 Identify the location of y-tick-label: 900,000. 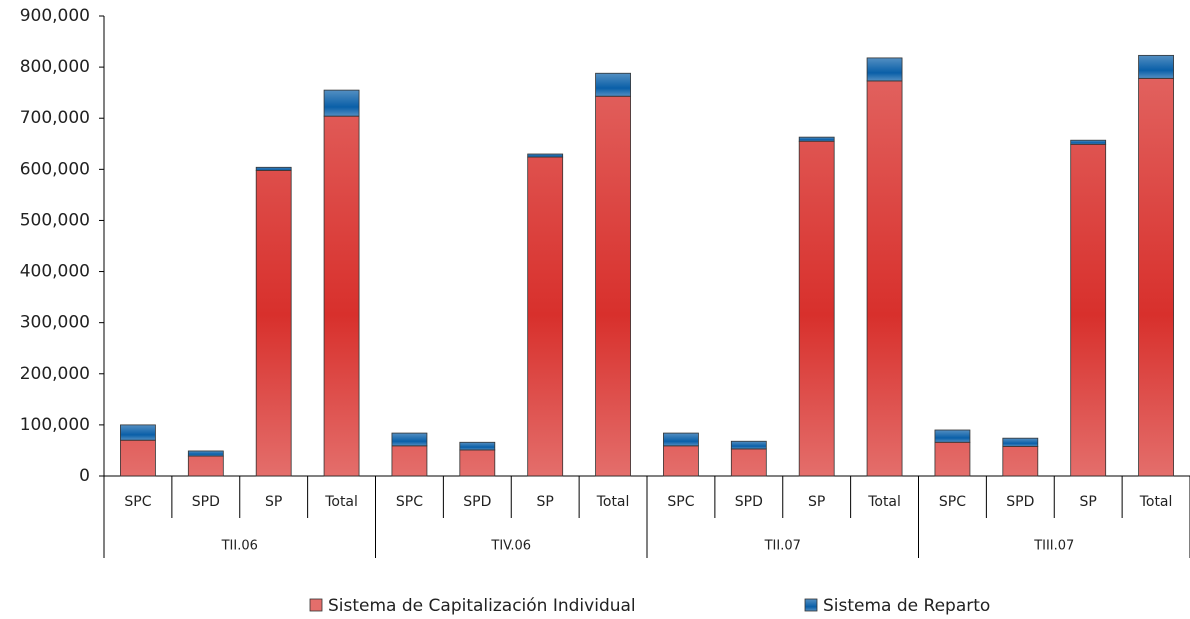
(55, 16).